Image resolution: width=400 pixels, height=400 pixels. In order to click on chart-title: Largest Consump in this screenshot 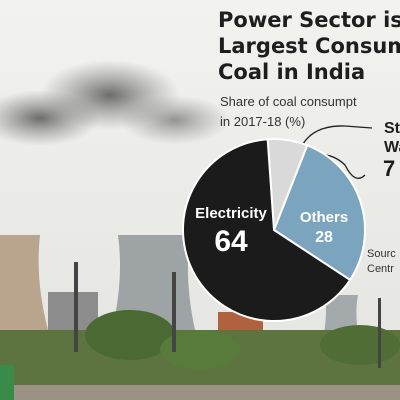, I will do `click(309, 46)`.